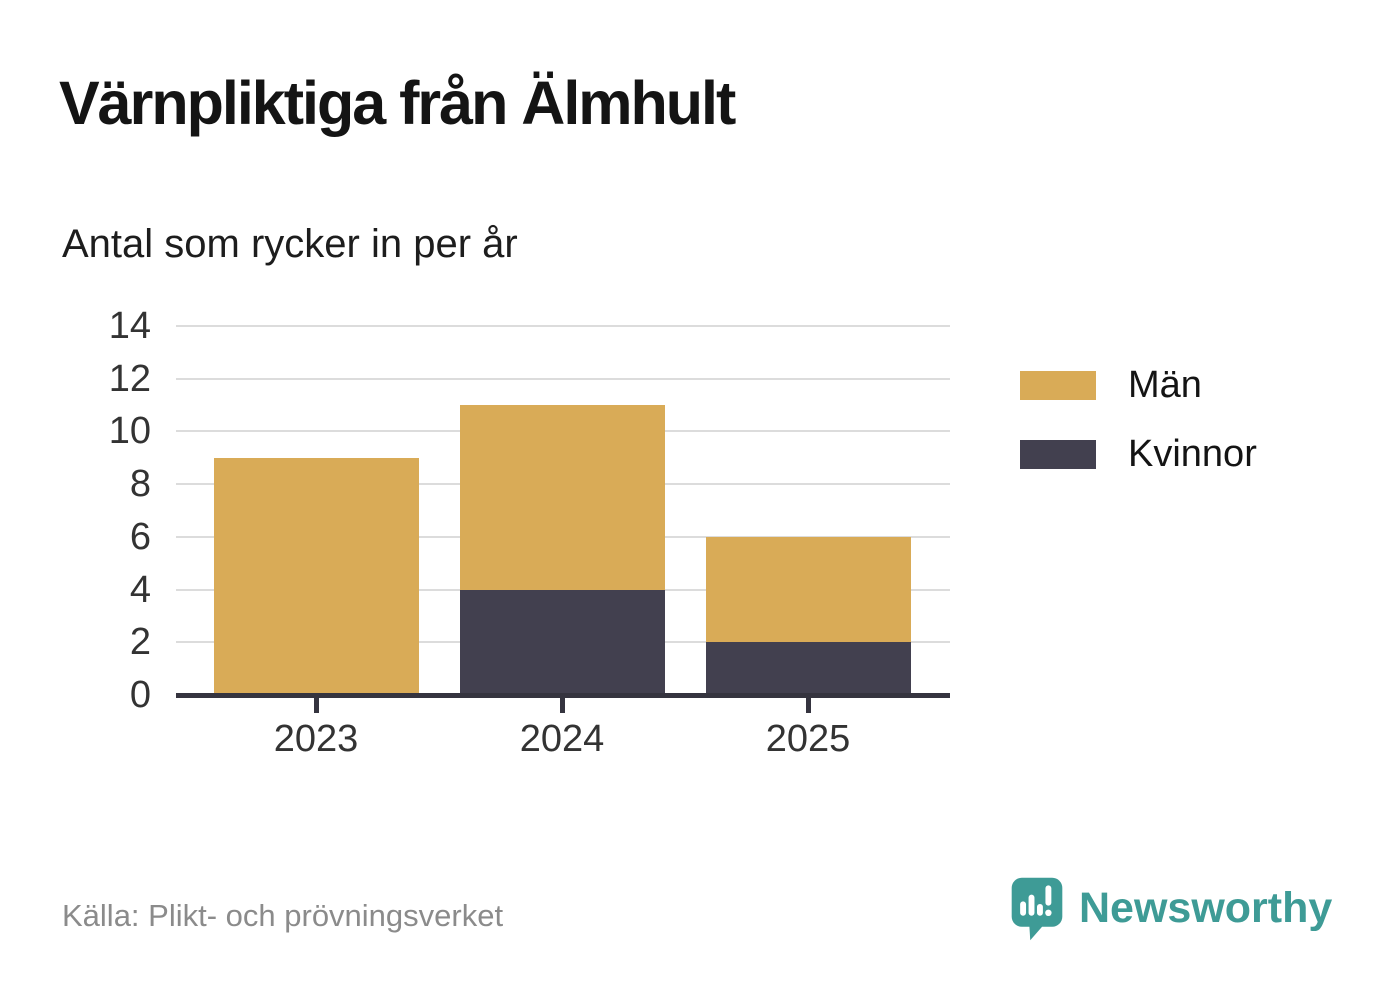 The image size is (1382, 999). I want to click on y-tick-label-14: 14, so click(129, 326).